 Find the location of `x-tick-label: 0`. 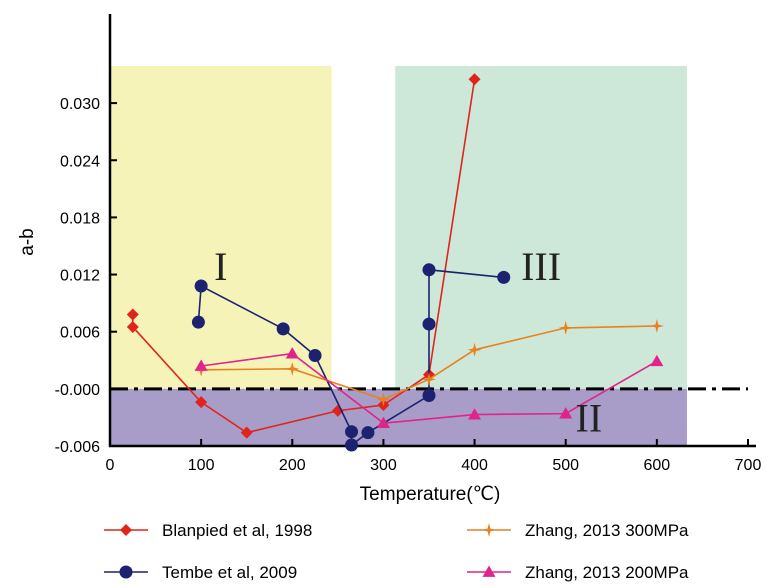

x-tick-label: 0 is located at coordinates (110, 465).